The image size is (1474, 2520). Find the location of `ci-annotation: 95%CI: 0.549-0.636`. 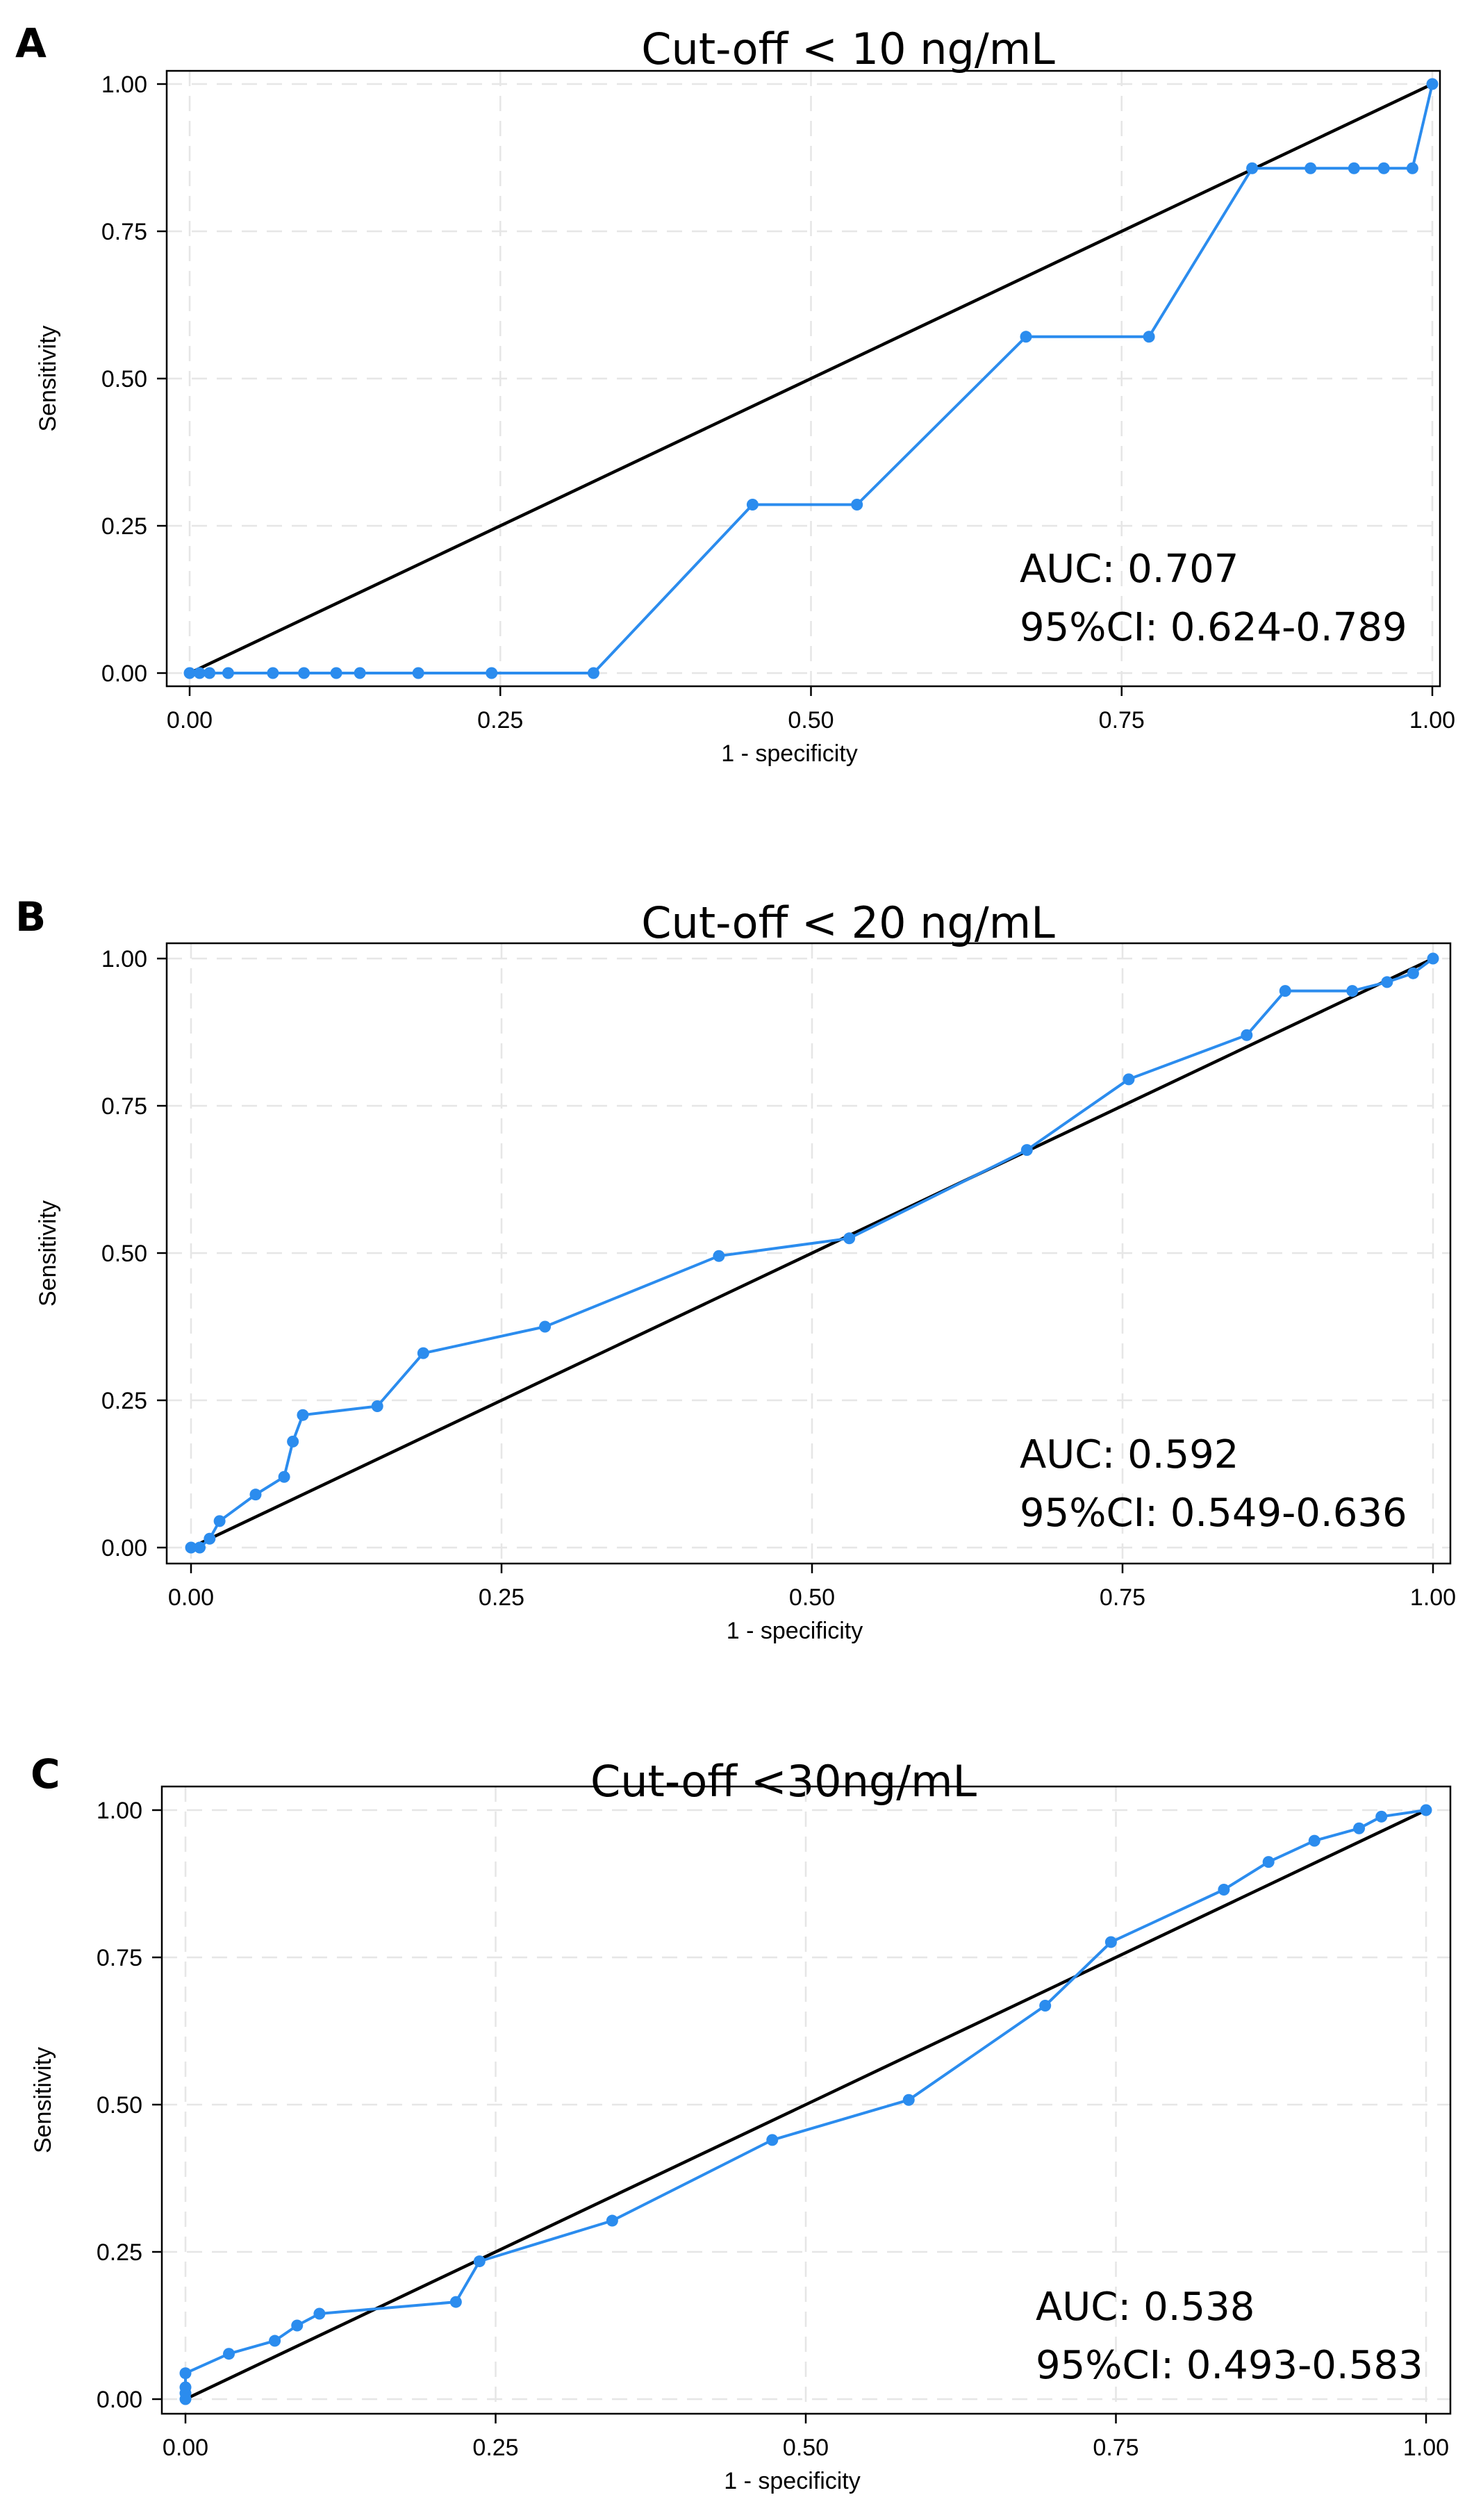

ci-annotation: 95%CI: 0.549-0.636 is located at coordinates (1213, 1513).